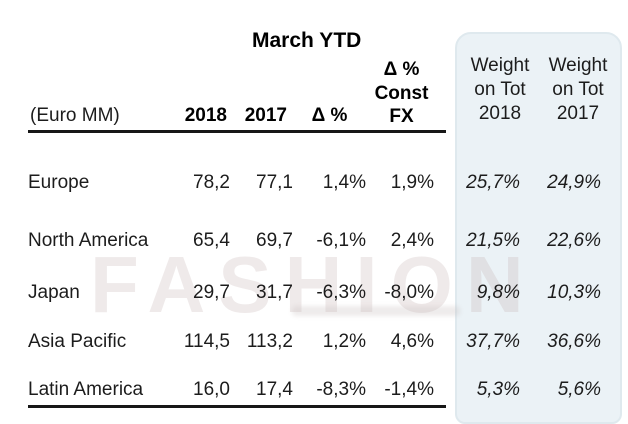 This screenshot has height=424, width=628. I want to click on region-label: North America, so click(88, 240).